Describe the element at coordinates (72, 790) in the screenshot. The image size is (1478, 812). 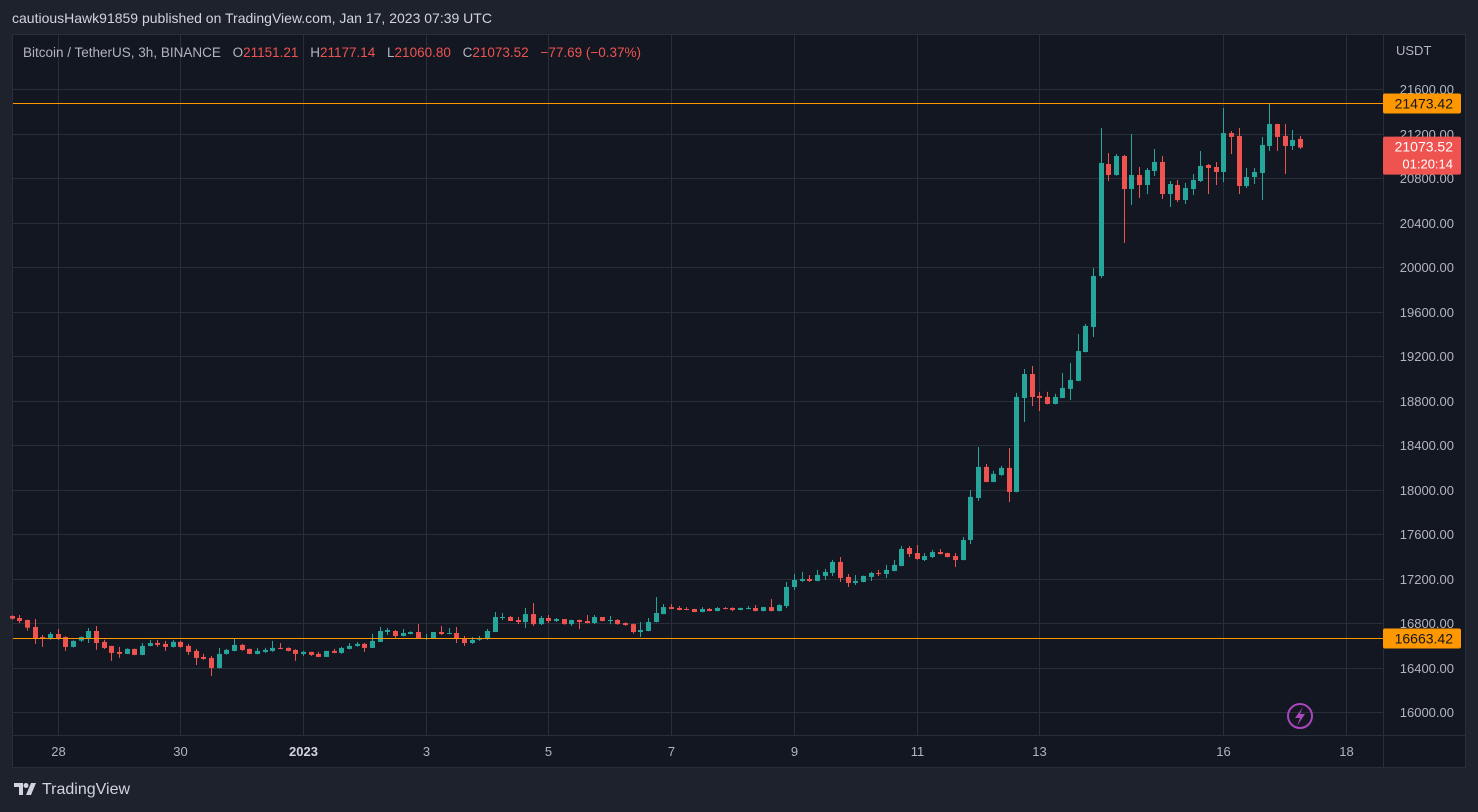
I see `tradingview-logo: TradingView` at that location.